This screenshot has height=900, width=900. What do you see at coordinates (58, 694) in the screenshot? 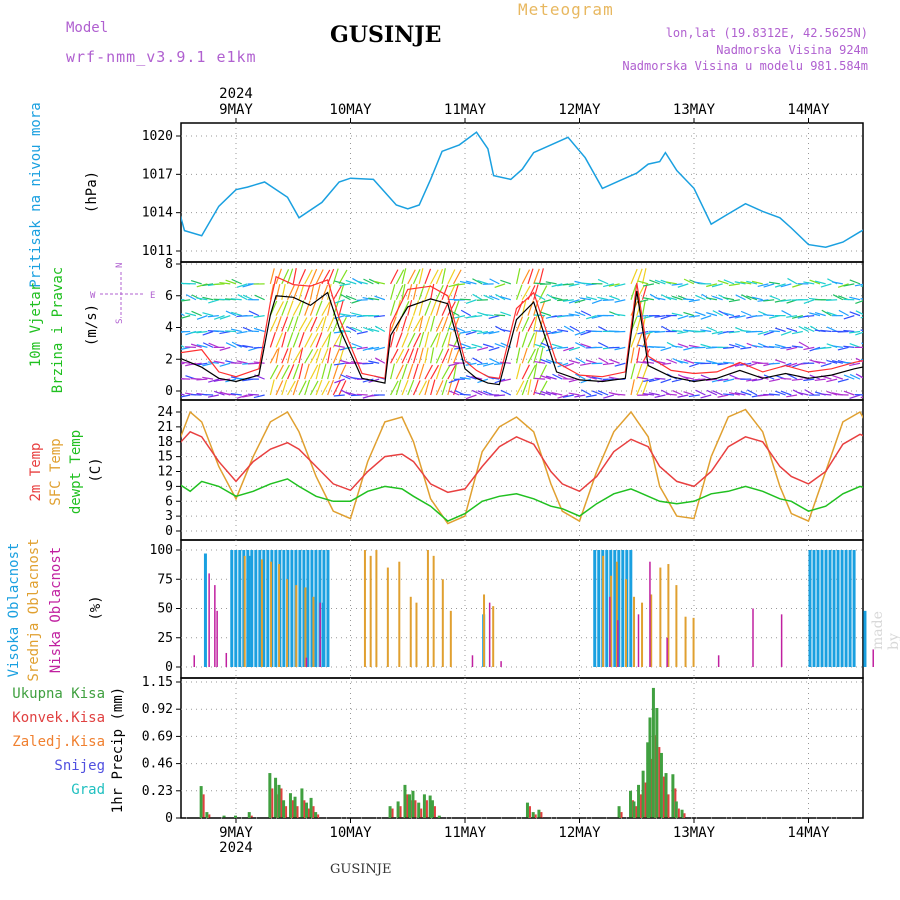
I see `precip-legend-0: Ukupna Kisa` at bounding box center [58, 694].